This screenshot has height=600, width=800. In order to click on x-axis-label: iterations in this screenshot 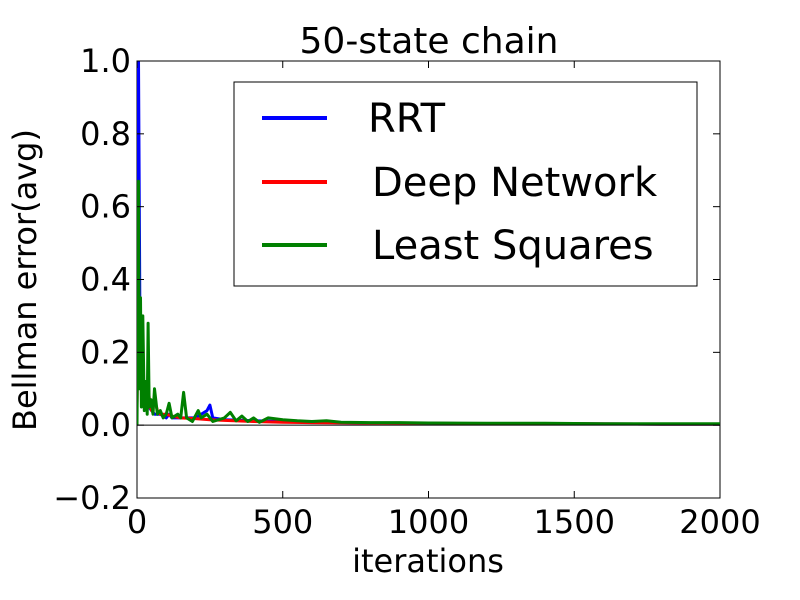, I will do `click(428, 561)`.